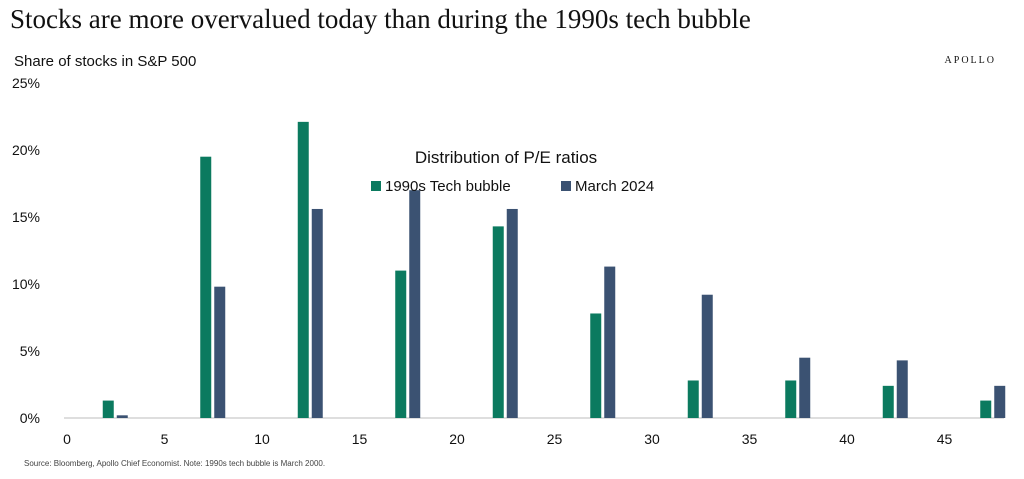 The width and height of the screenshot is (1024, 479). What do you see at coordinates (376, 186) in the screenshot?
I see `legend-swatch-1990s` at bounding box center [376, 186].